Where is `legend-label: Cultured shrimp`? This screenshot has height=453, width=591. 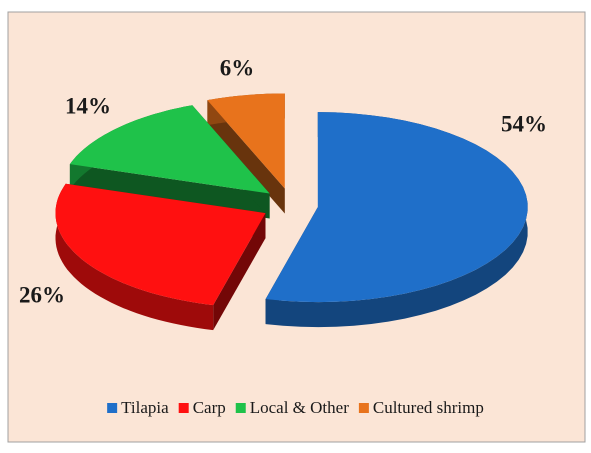 legend-label: Cultured shrimp is located at coordinates (428, 407).